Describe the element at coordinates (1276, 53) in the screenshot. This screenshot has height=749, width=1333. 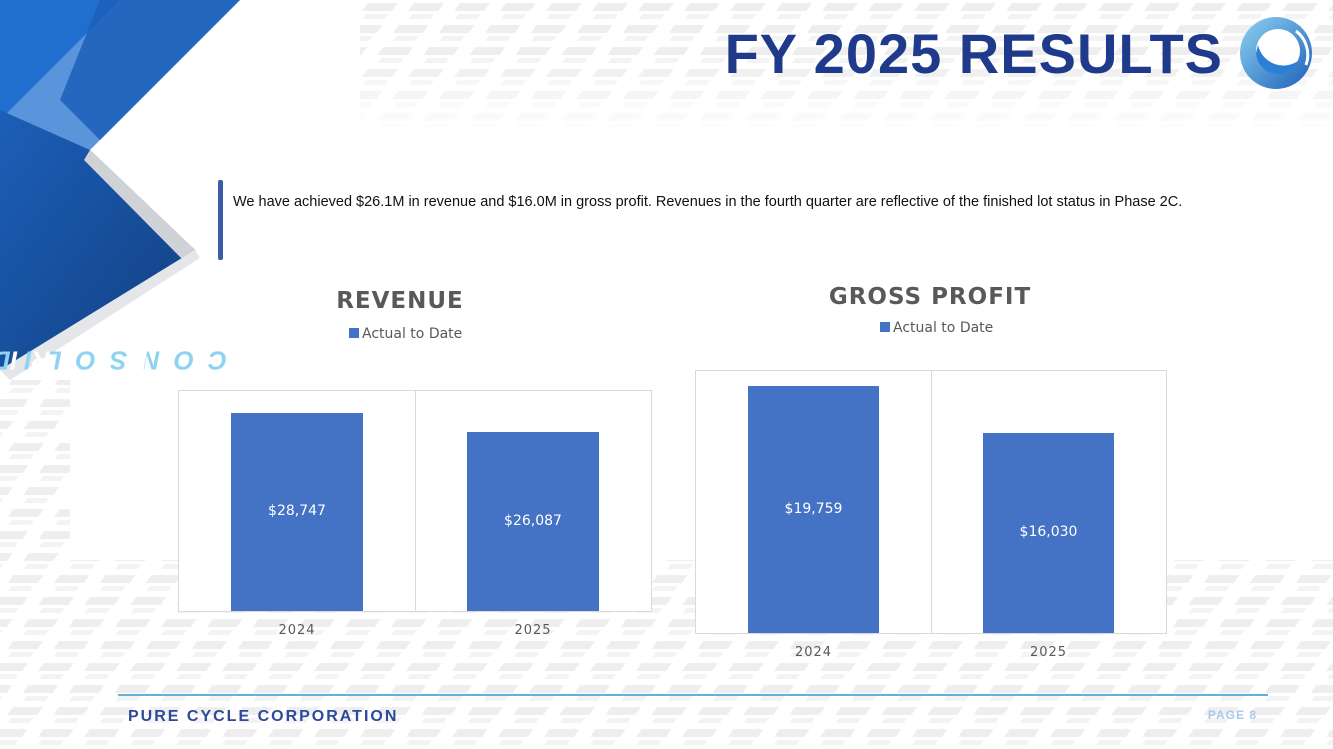
I see `company-logo-icon` at that location.